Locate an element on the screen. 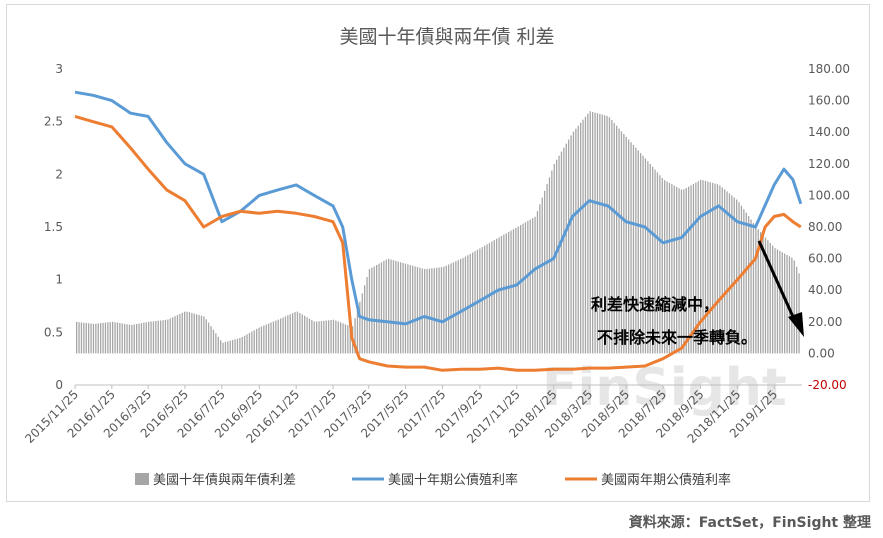 The image size is (883, 538). annotation-line2: 不排除未來一季轉負。 is located at coordinates (677, 337).